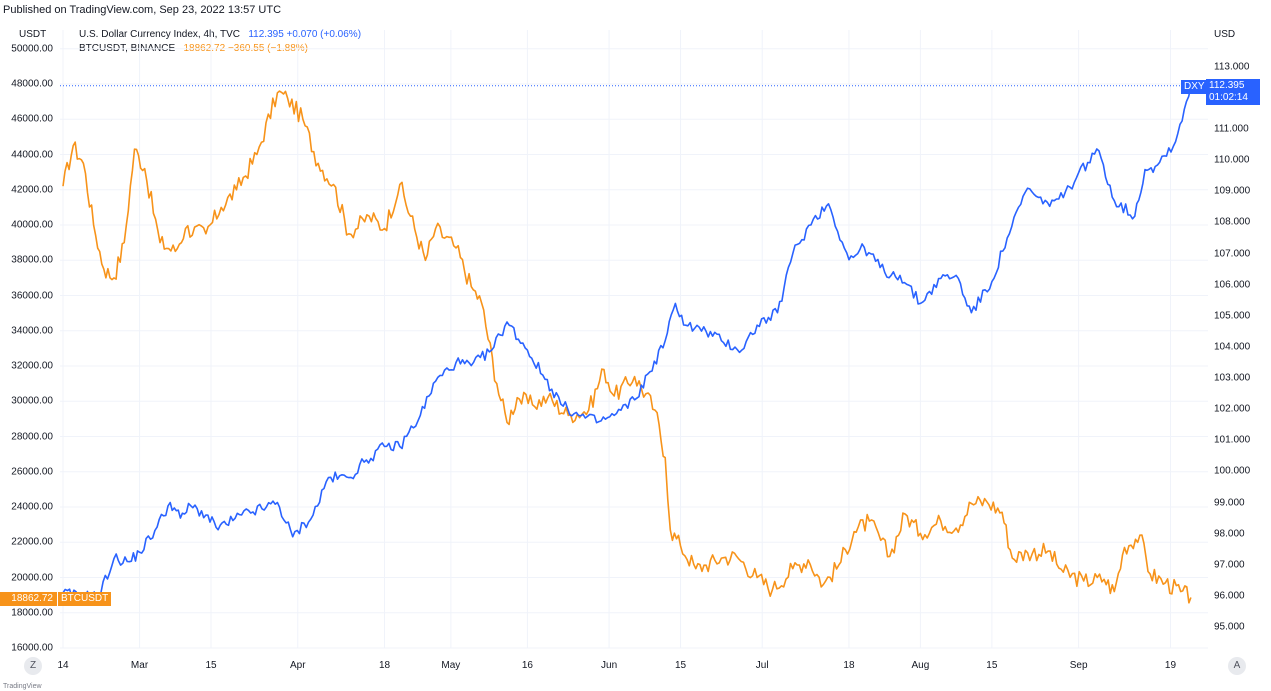 The height and width of the screenshot is (691, 1271). What do you see at coordinates (32, 472) in the screenshot?
I see `left-tick-label: 26000.00` at bounding box center [32, 472].